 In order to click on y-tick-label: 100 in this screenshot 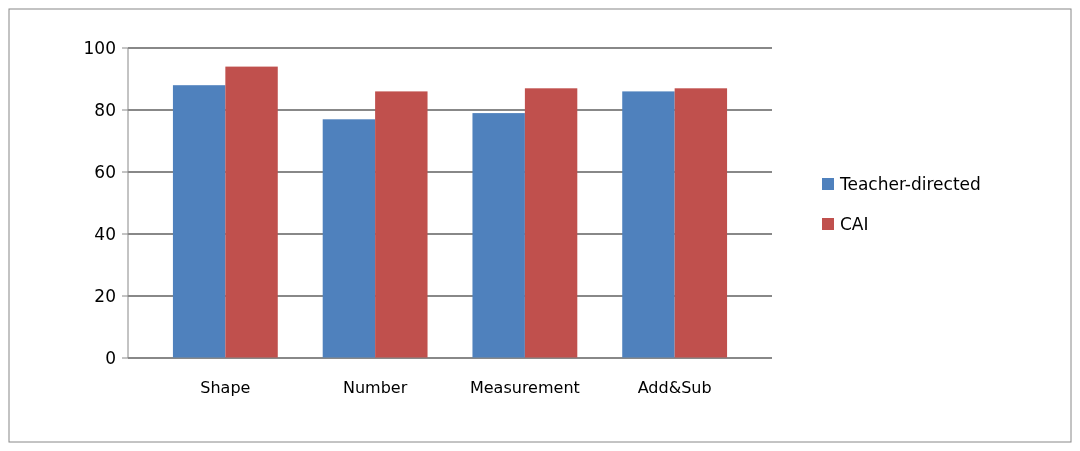, I will do `click(99, 47)`.